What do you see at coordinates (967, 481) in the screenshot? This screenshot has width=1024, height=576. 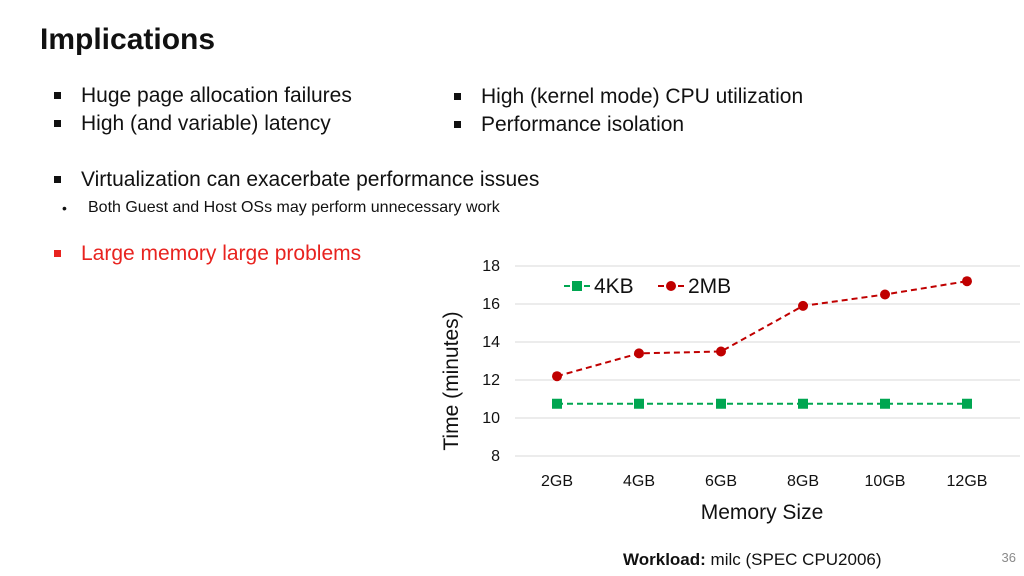 I see `x-tick-label: 12GB` at bounding box center [967, 481].